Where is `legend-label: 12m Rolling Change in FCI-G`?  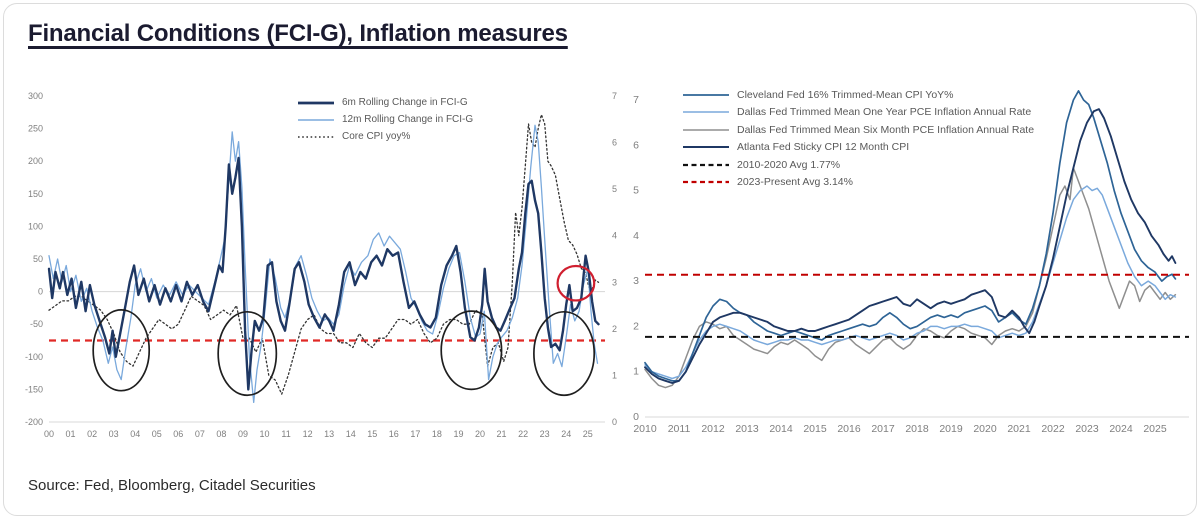 legend-label: 12m Rolling Change in FCI-G is located at coordinates (408, 119).